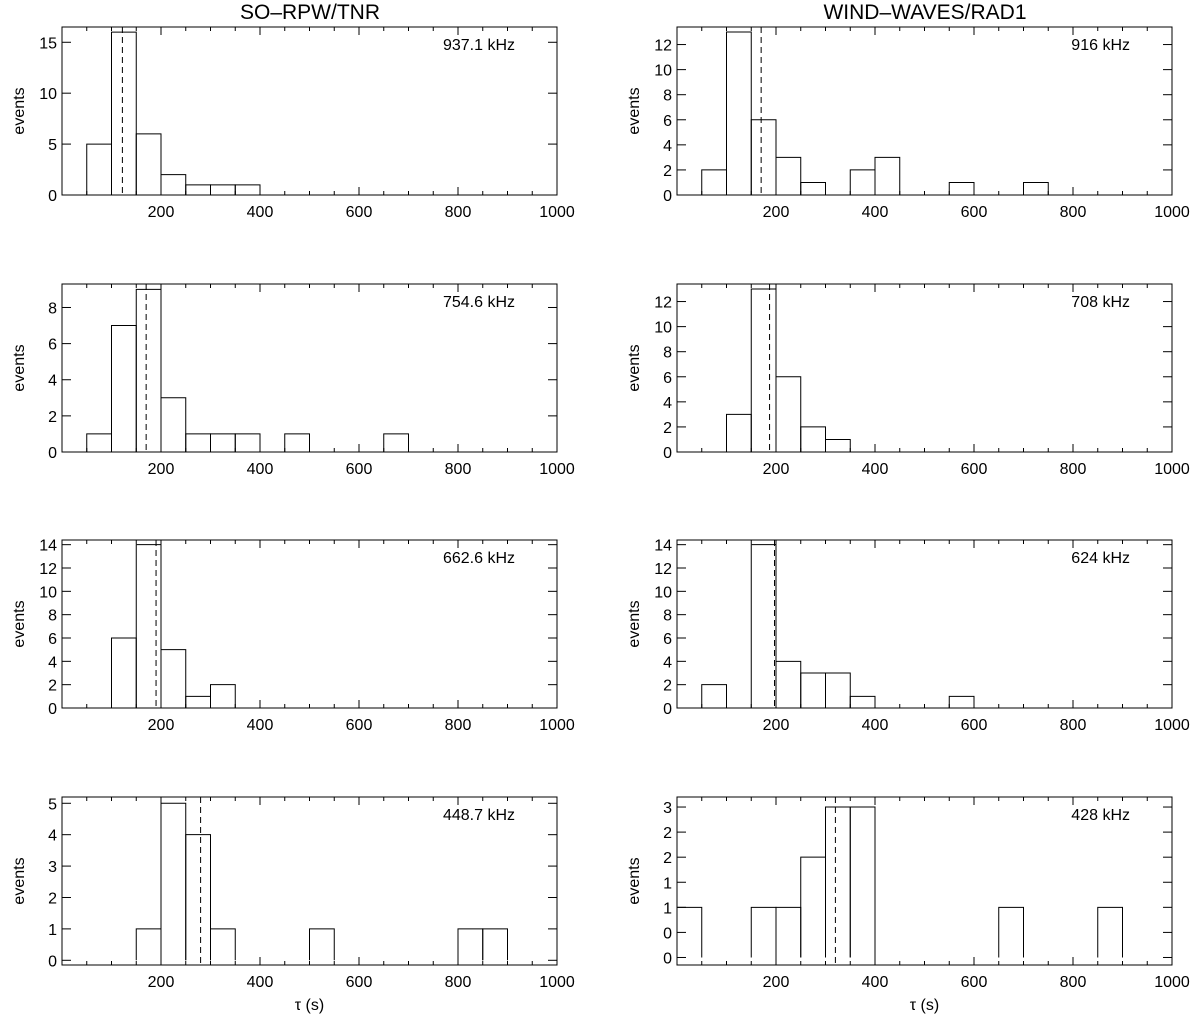  I want to click on panel-3: 200 400 600 800 1000 0 2 4 6 8 10 12 events 708 kHz, so click(908, 380).